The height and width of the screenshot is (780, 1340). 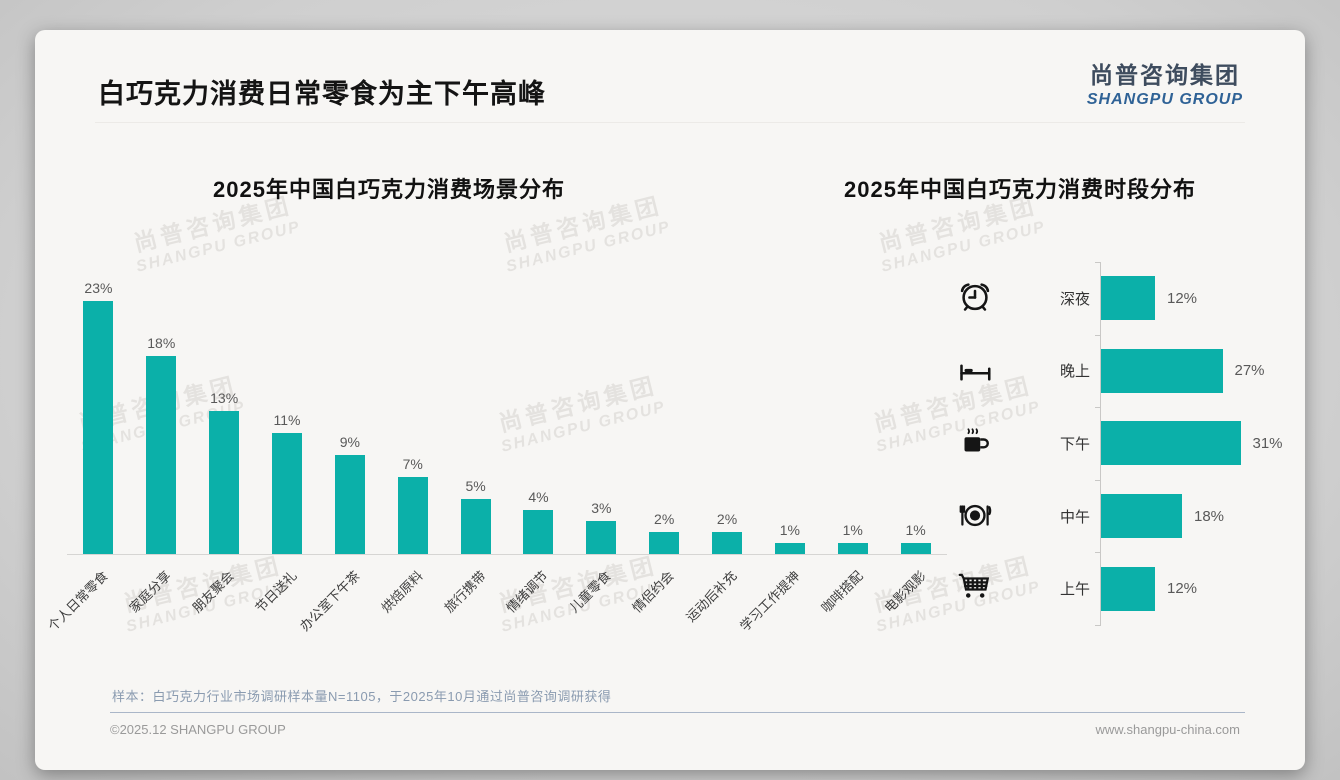 I want to click on axis-label-cell: 电影观影, so click(x=914, y=613).